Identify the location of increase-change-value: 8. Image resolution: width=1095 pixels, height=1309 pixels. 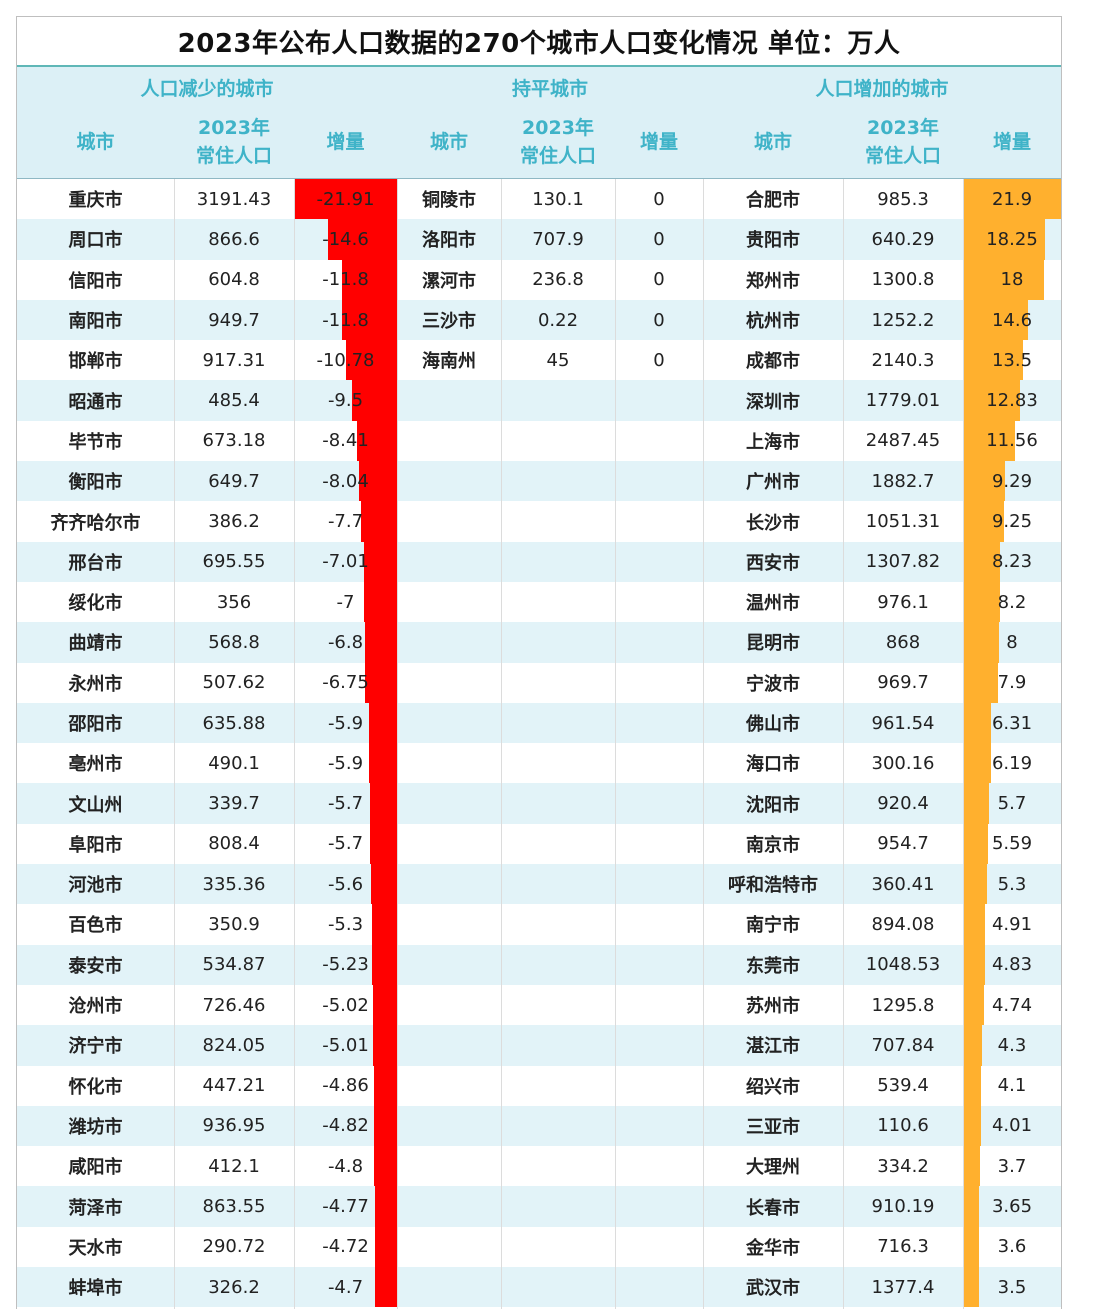
(1012, 642).